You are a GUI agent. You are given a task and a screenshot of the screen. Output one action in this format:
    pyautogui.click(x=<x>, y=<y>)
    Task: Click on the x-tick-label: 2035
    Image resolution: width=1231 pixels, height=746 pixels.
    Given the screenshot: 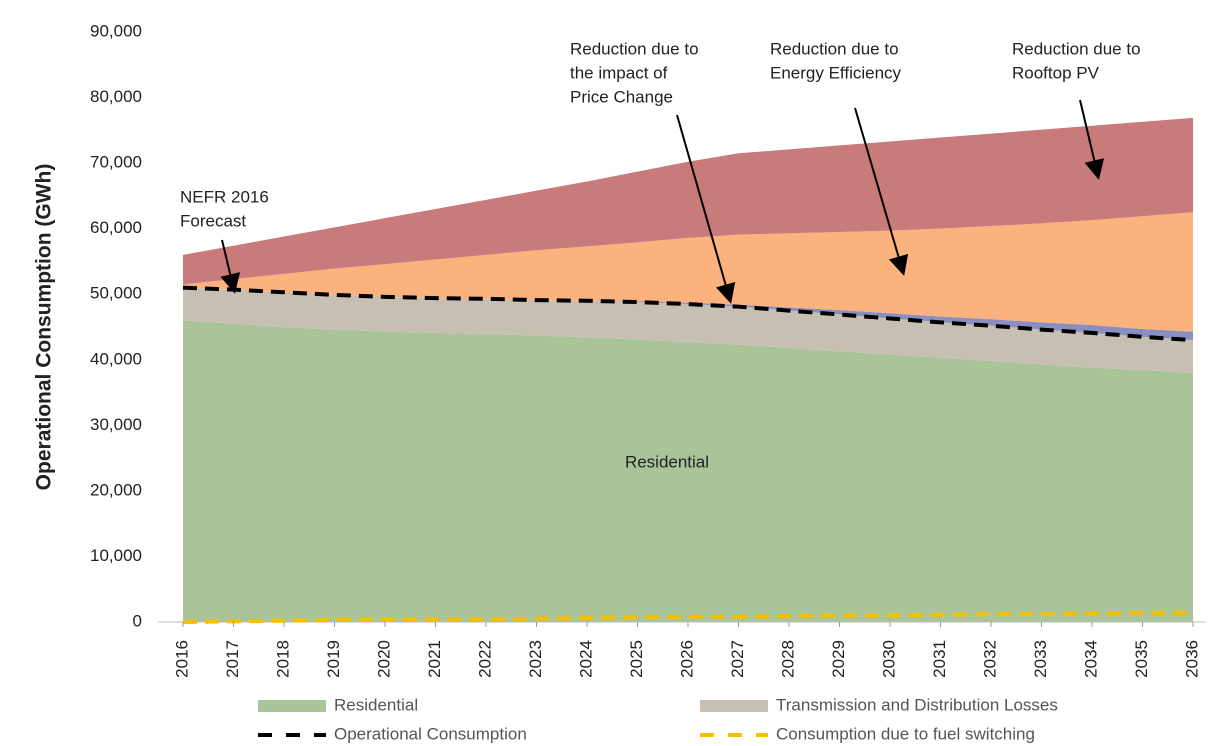 What is the action you would take?
    pyautogui.click(x=1141, y=659)
    